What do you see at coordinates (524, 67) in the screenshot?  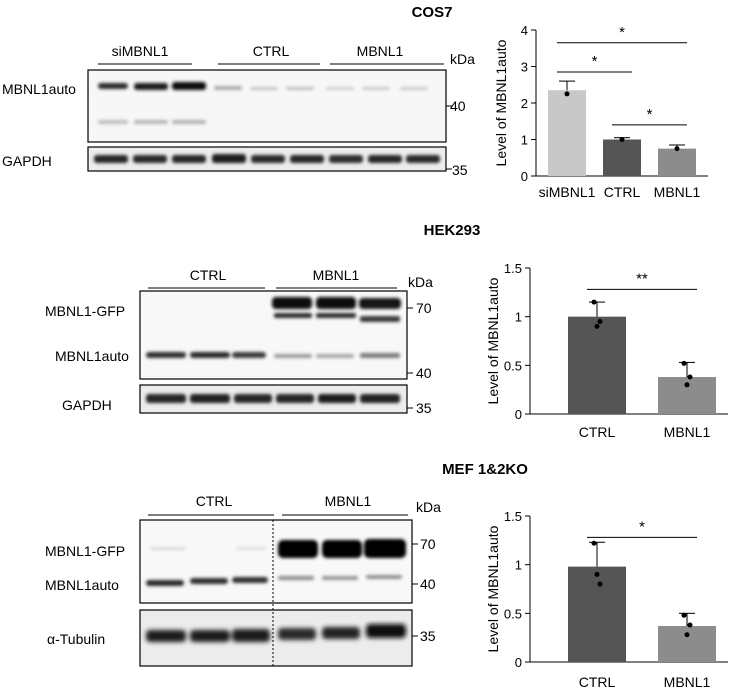 I see `y-tick-label: 3` at bounding box center [524, 67].